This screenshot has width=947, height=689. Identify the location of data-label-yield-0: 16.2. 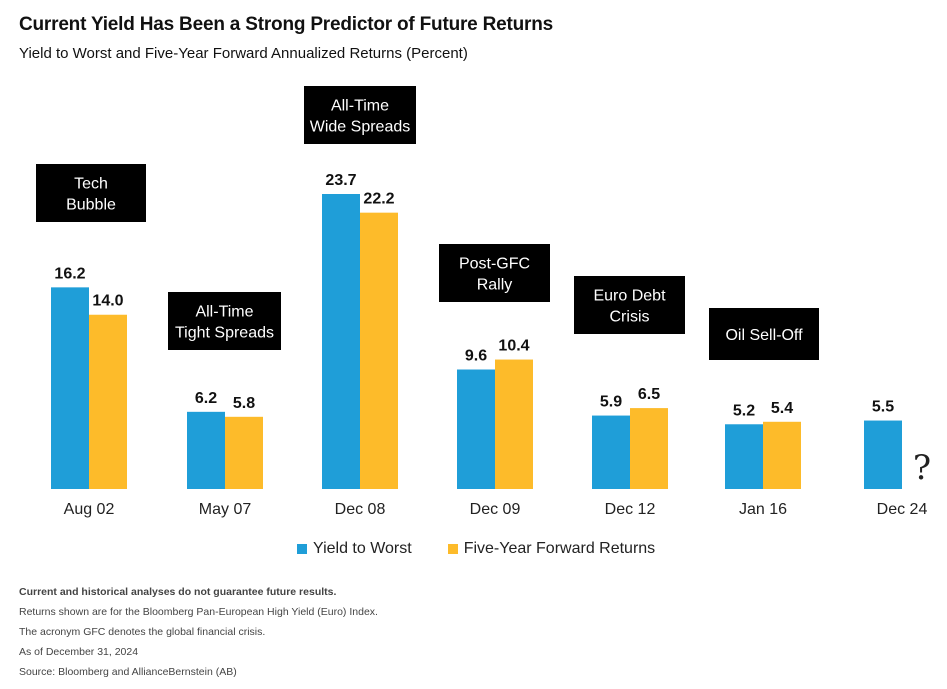
(69, 273).